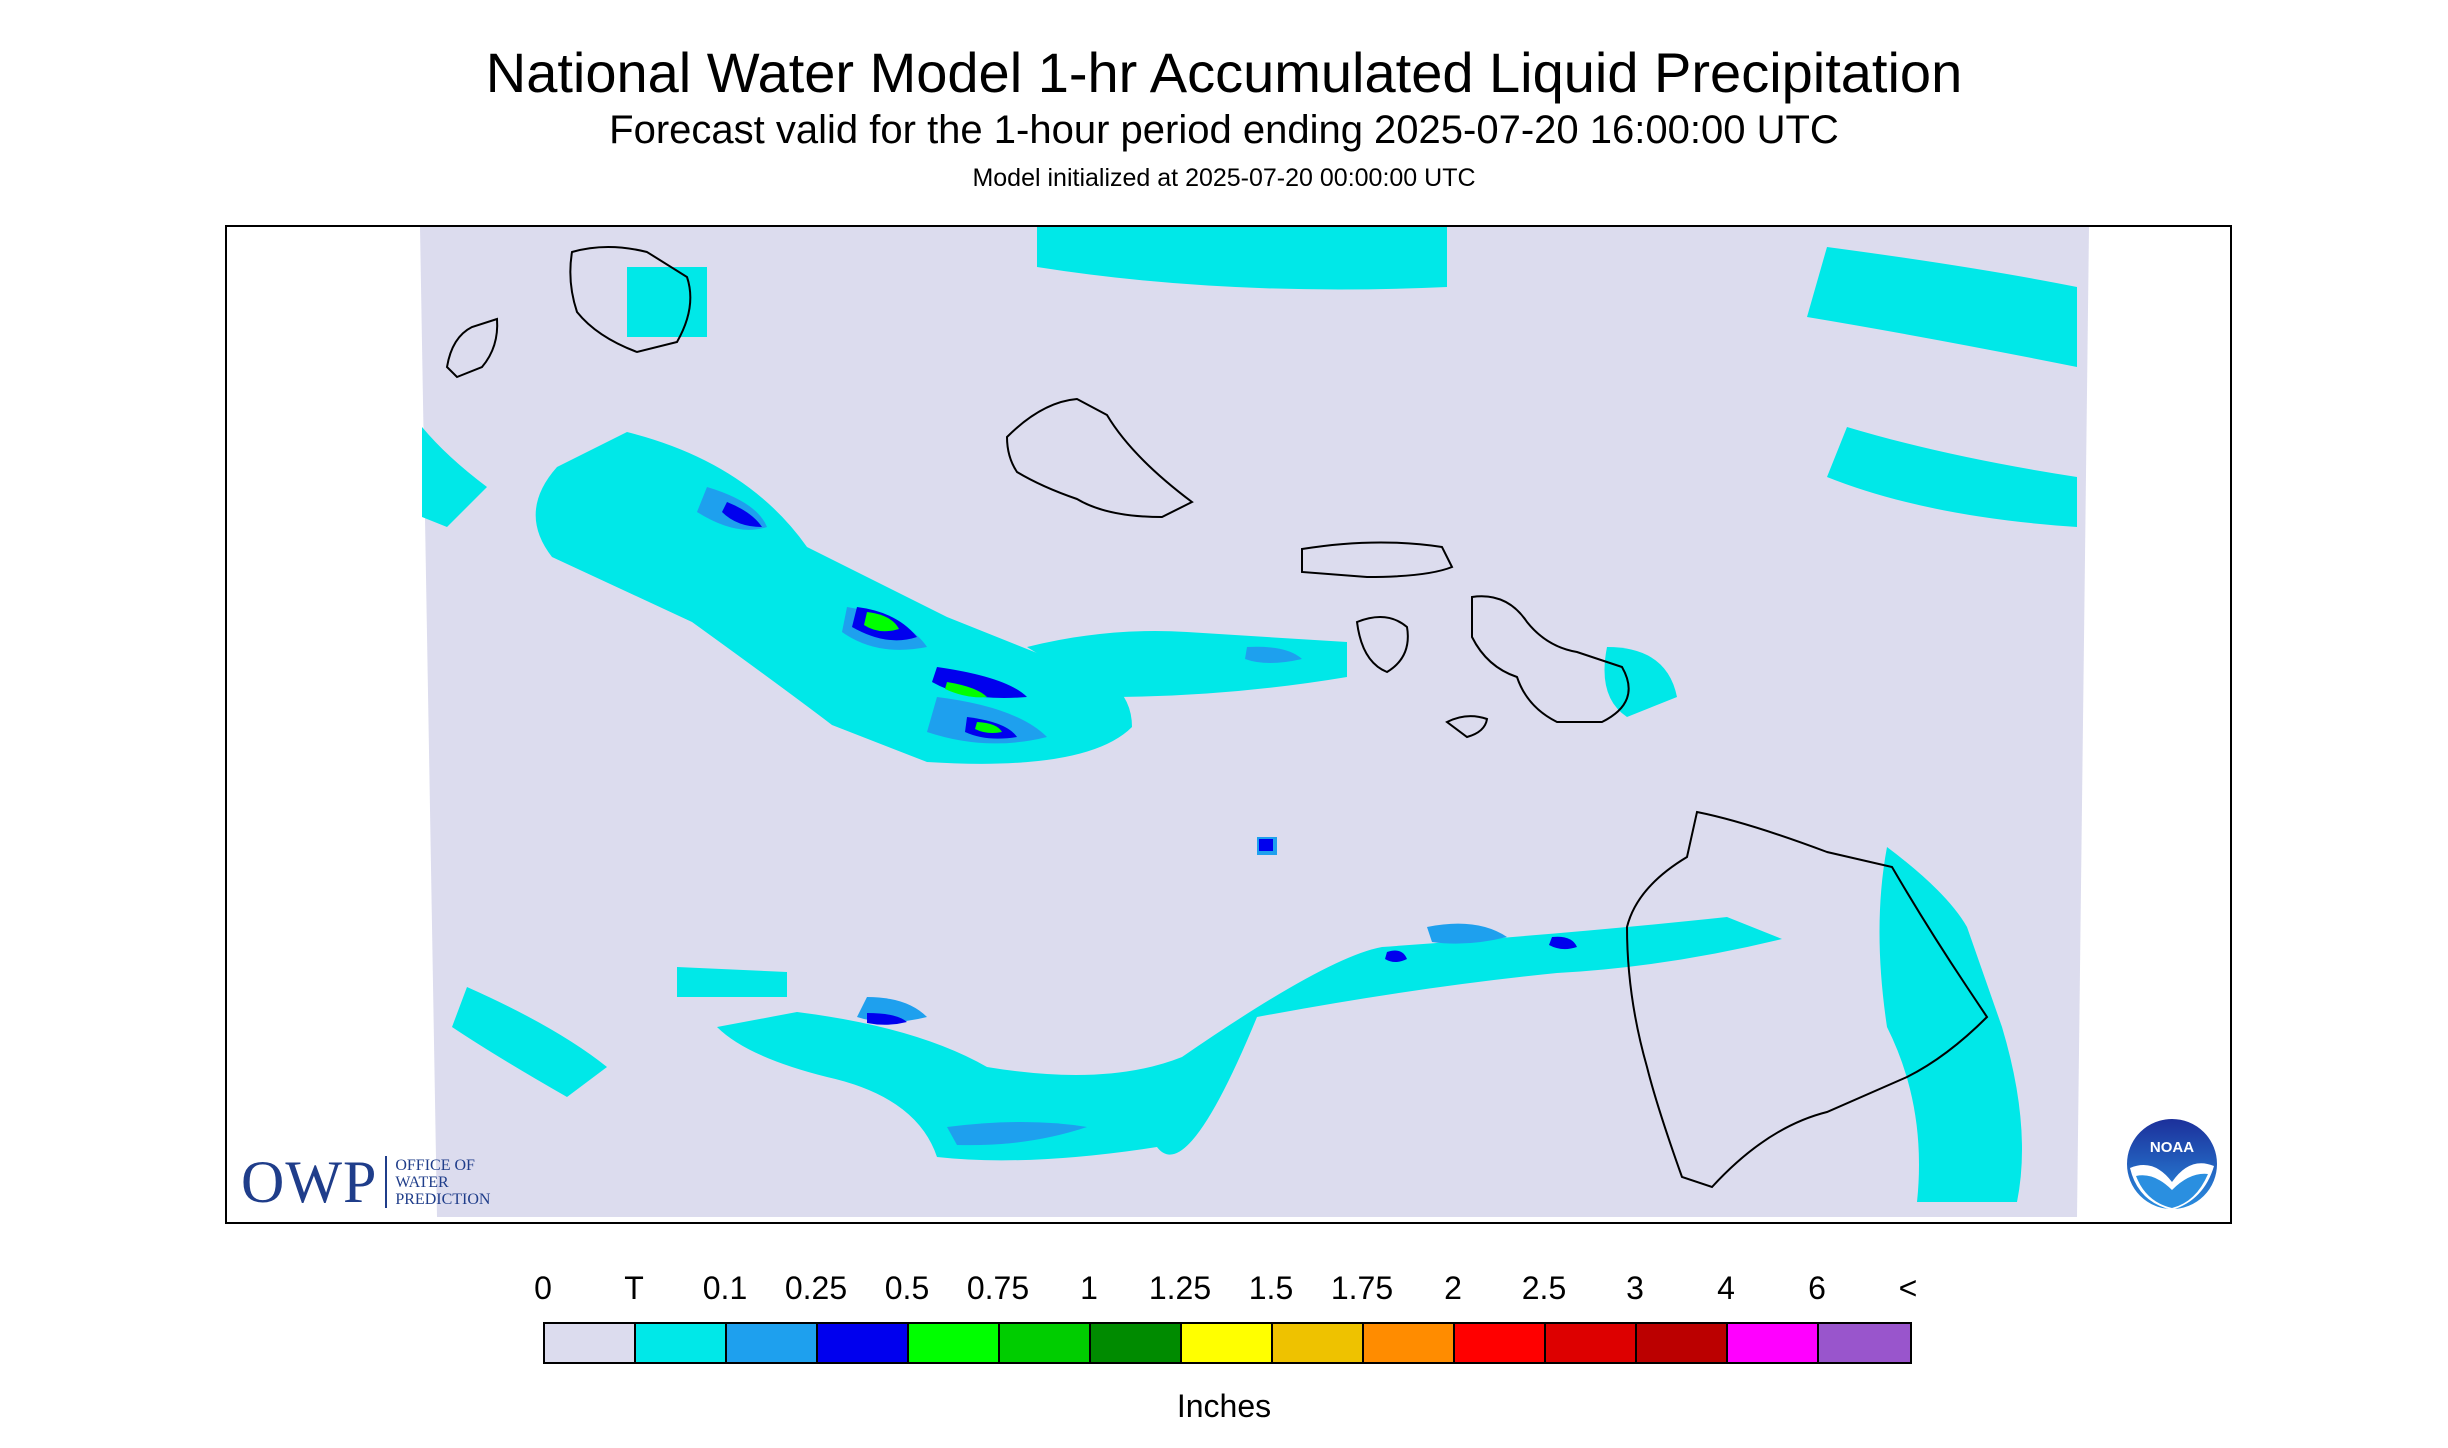  What do you see at coordinates (2172, 1164) in the screenshot?
I see `noaa-logo: NOAA` at bounding box center [2172, 1164].